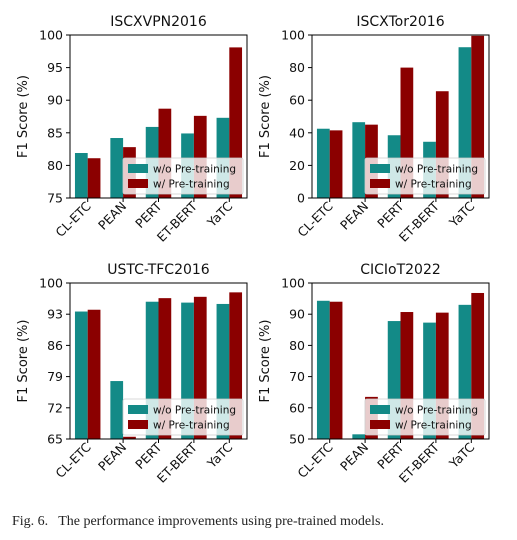  Describe the element at coordinates (297, 376) in the screenshot. I see `y-tick-label: 70` at that location.